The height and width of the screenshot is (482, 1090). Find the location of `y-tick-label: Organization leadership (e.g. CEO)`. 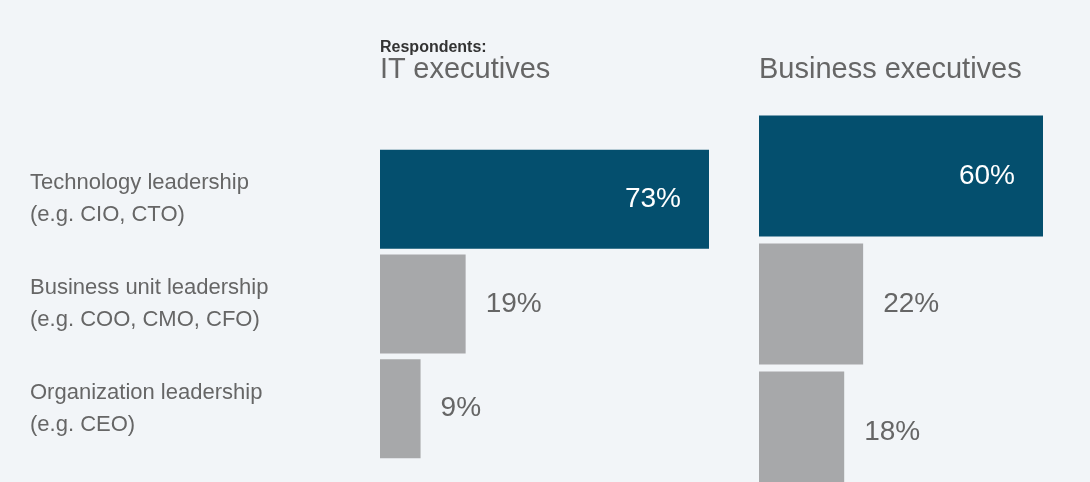

y-tick-label: Organization leadership (e.g. CEO) is located at coordinates (146, 407).